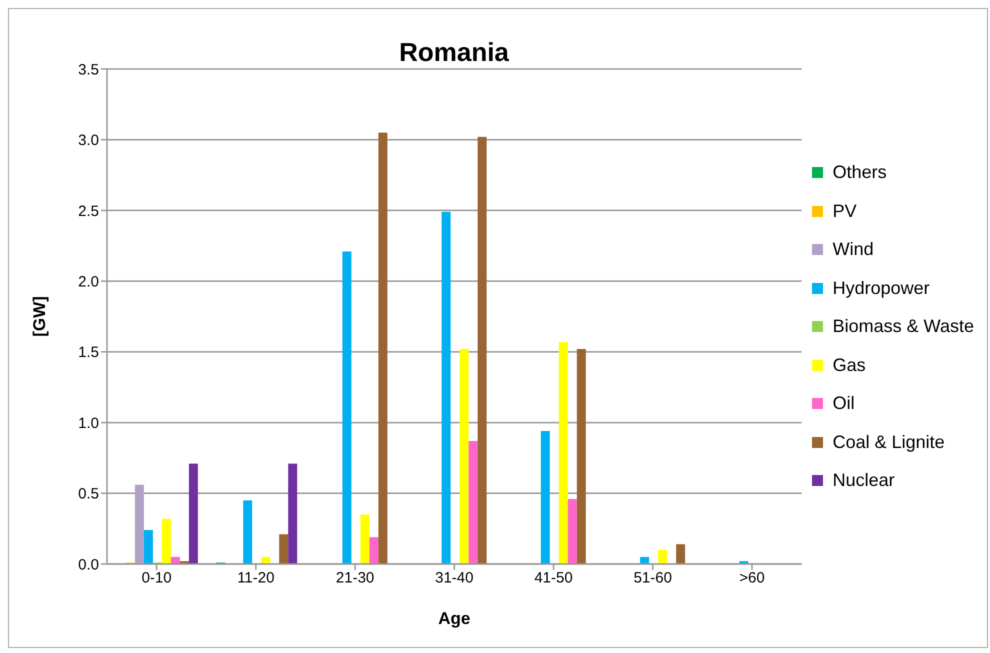 The width and height of the screenshot is (990, 653). What do you see at coordinates (88, 69) in the screenshot?
I see `y-tick-label: 3.5` at bounding box center [88, 69].